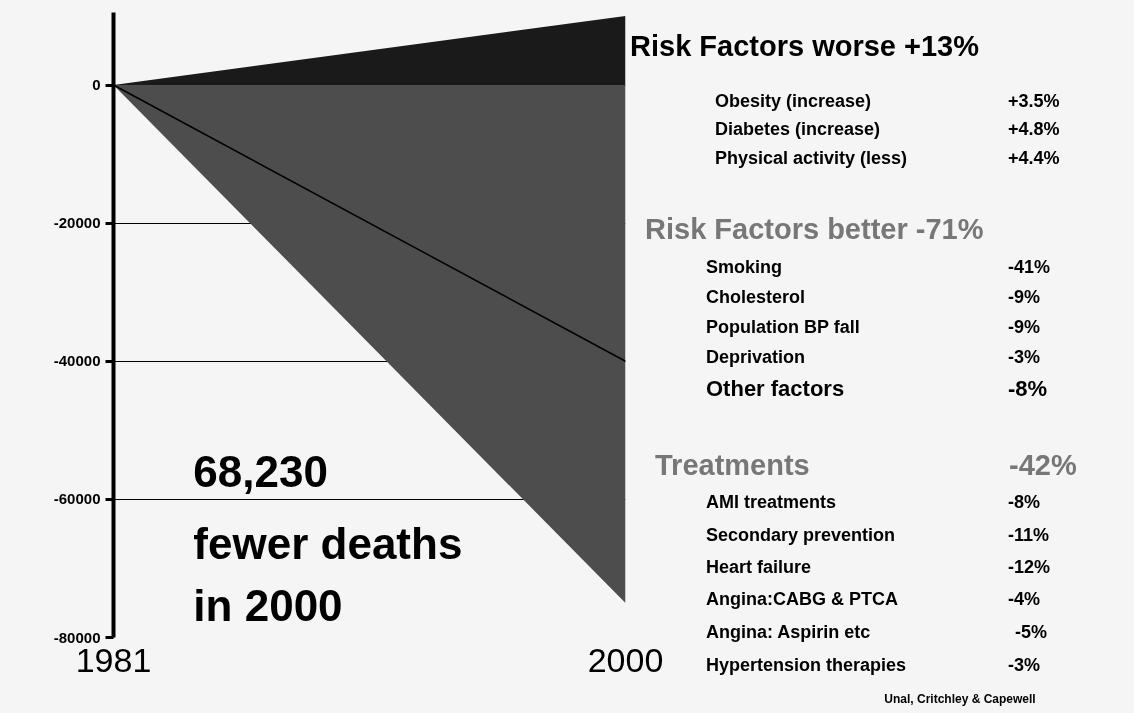  Describe the element at coordinates (756, 298) in the screenshot. I see `text: Cholesterol` at that location.